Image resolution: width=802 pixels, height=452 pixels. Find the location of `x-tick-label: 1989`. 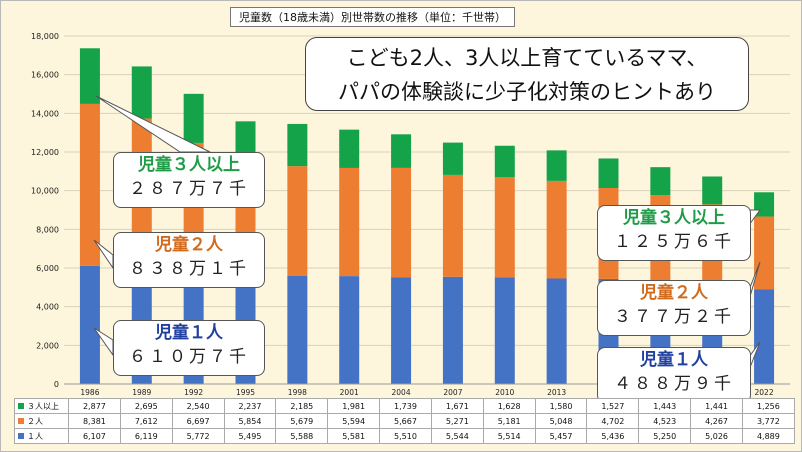

x-tick-label: 1989 is located at coordinates (141, 392).